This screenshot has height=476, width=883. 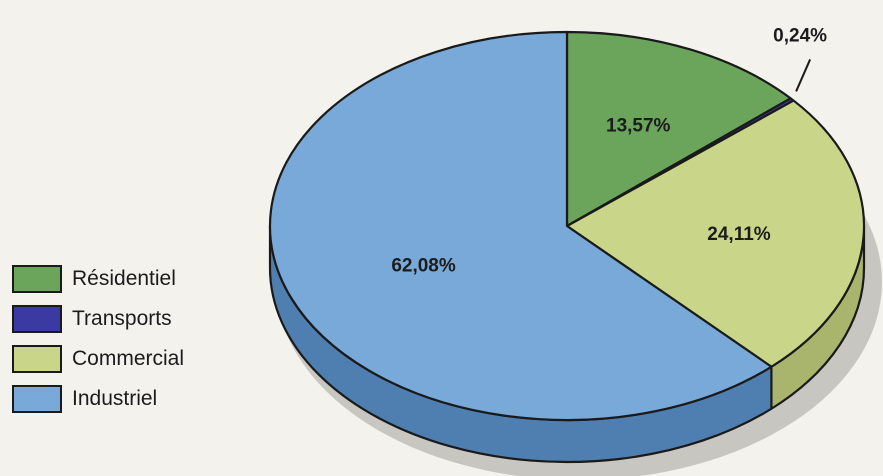 What do you see at coordinates (678, 129) in the screenshot?
I see `pie-slice-residentiel` at bounding box center [678, 129].